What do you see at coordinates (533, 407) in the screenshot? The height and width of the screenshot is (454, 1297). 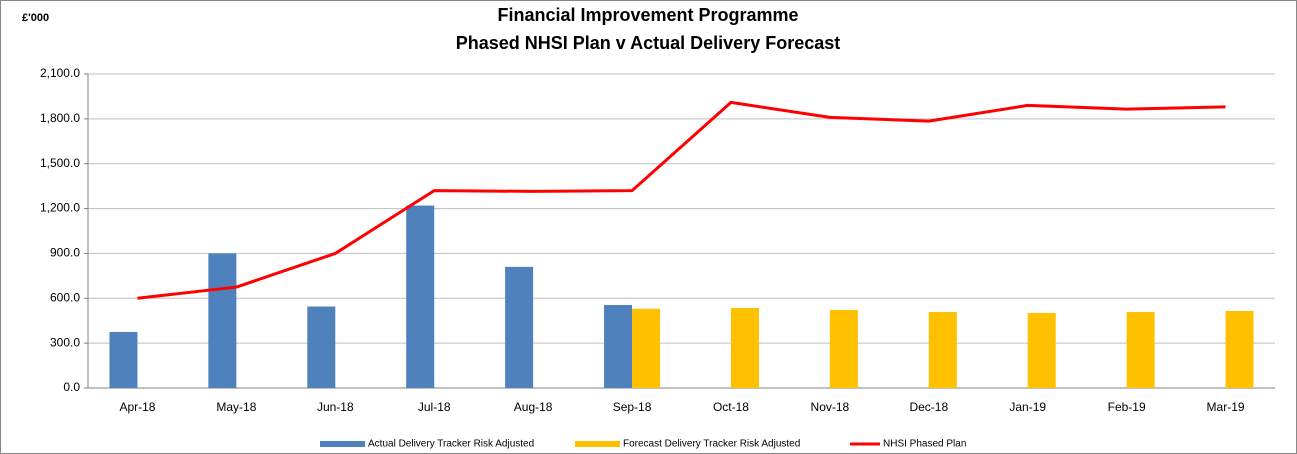 I see `x-tick-label: Aug-18` at bounding box center [533, 407].